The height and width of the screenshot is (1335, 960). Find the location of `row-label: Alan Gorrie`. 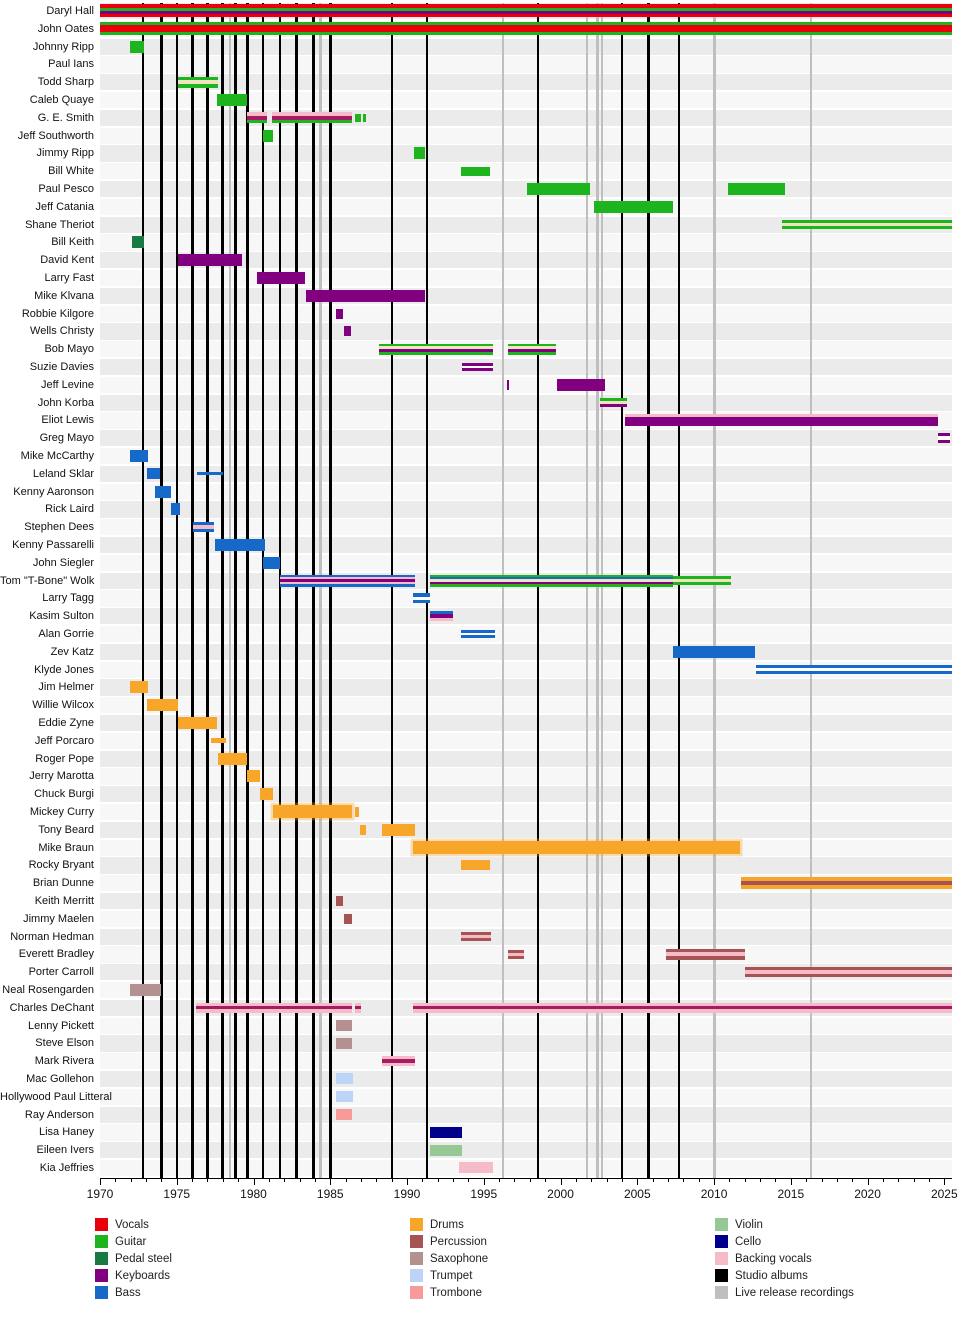

row-label: Alan Gorrie is located at coordinates (66, 633).